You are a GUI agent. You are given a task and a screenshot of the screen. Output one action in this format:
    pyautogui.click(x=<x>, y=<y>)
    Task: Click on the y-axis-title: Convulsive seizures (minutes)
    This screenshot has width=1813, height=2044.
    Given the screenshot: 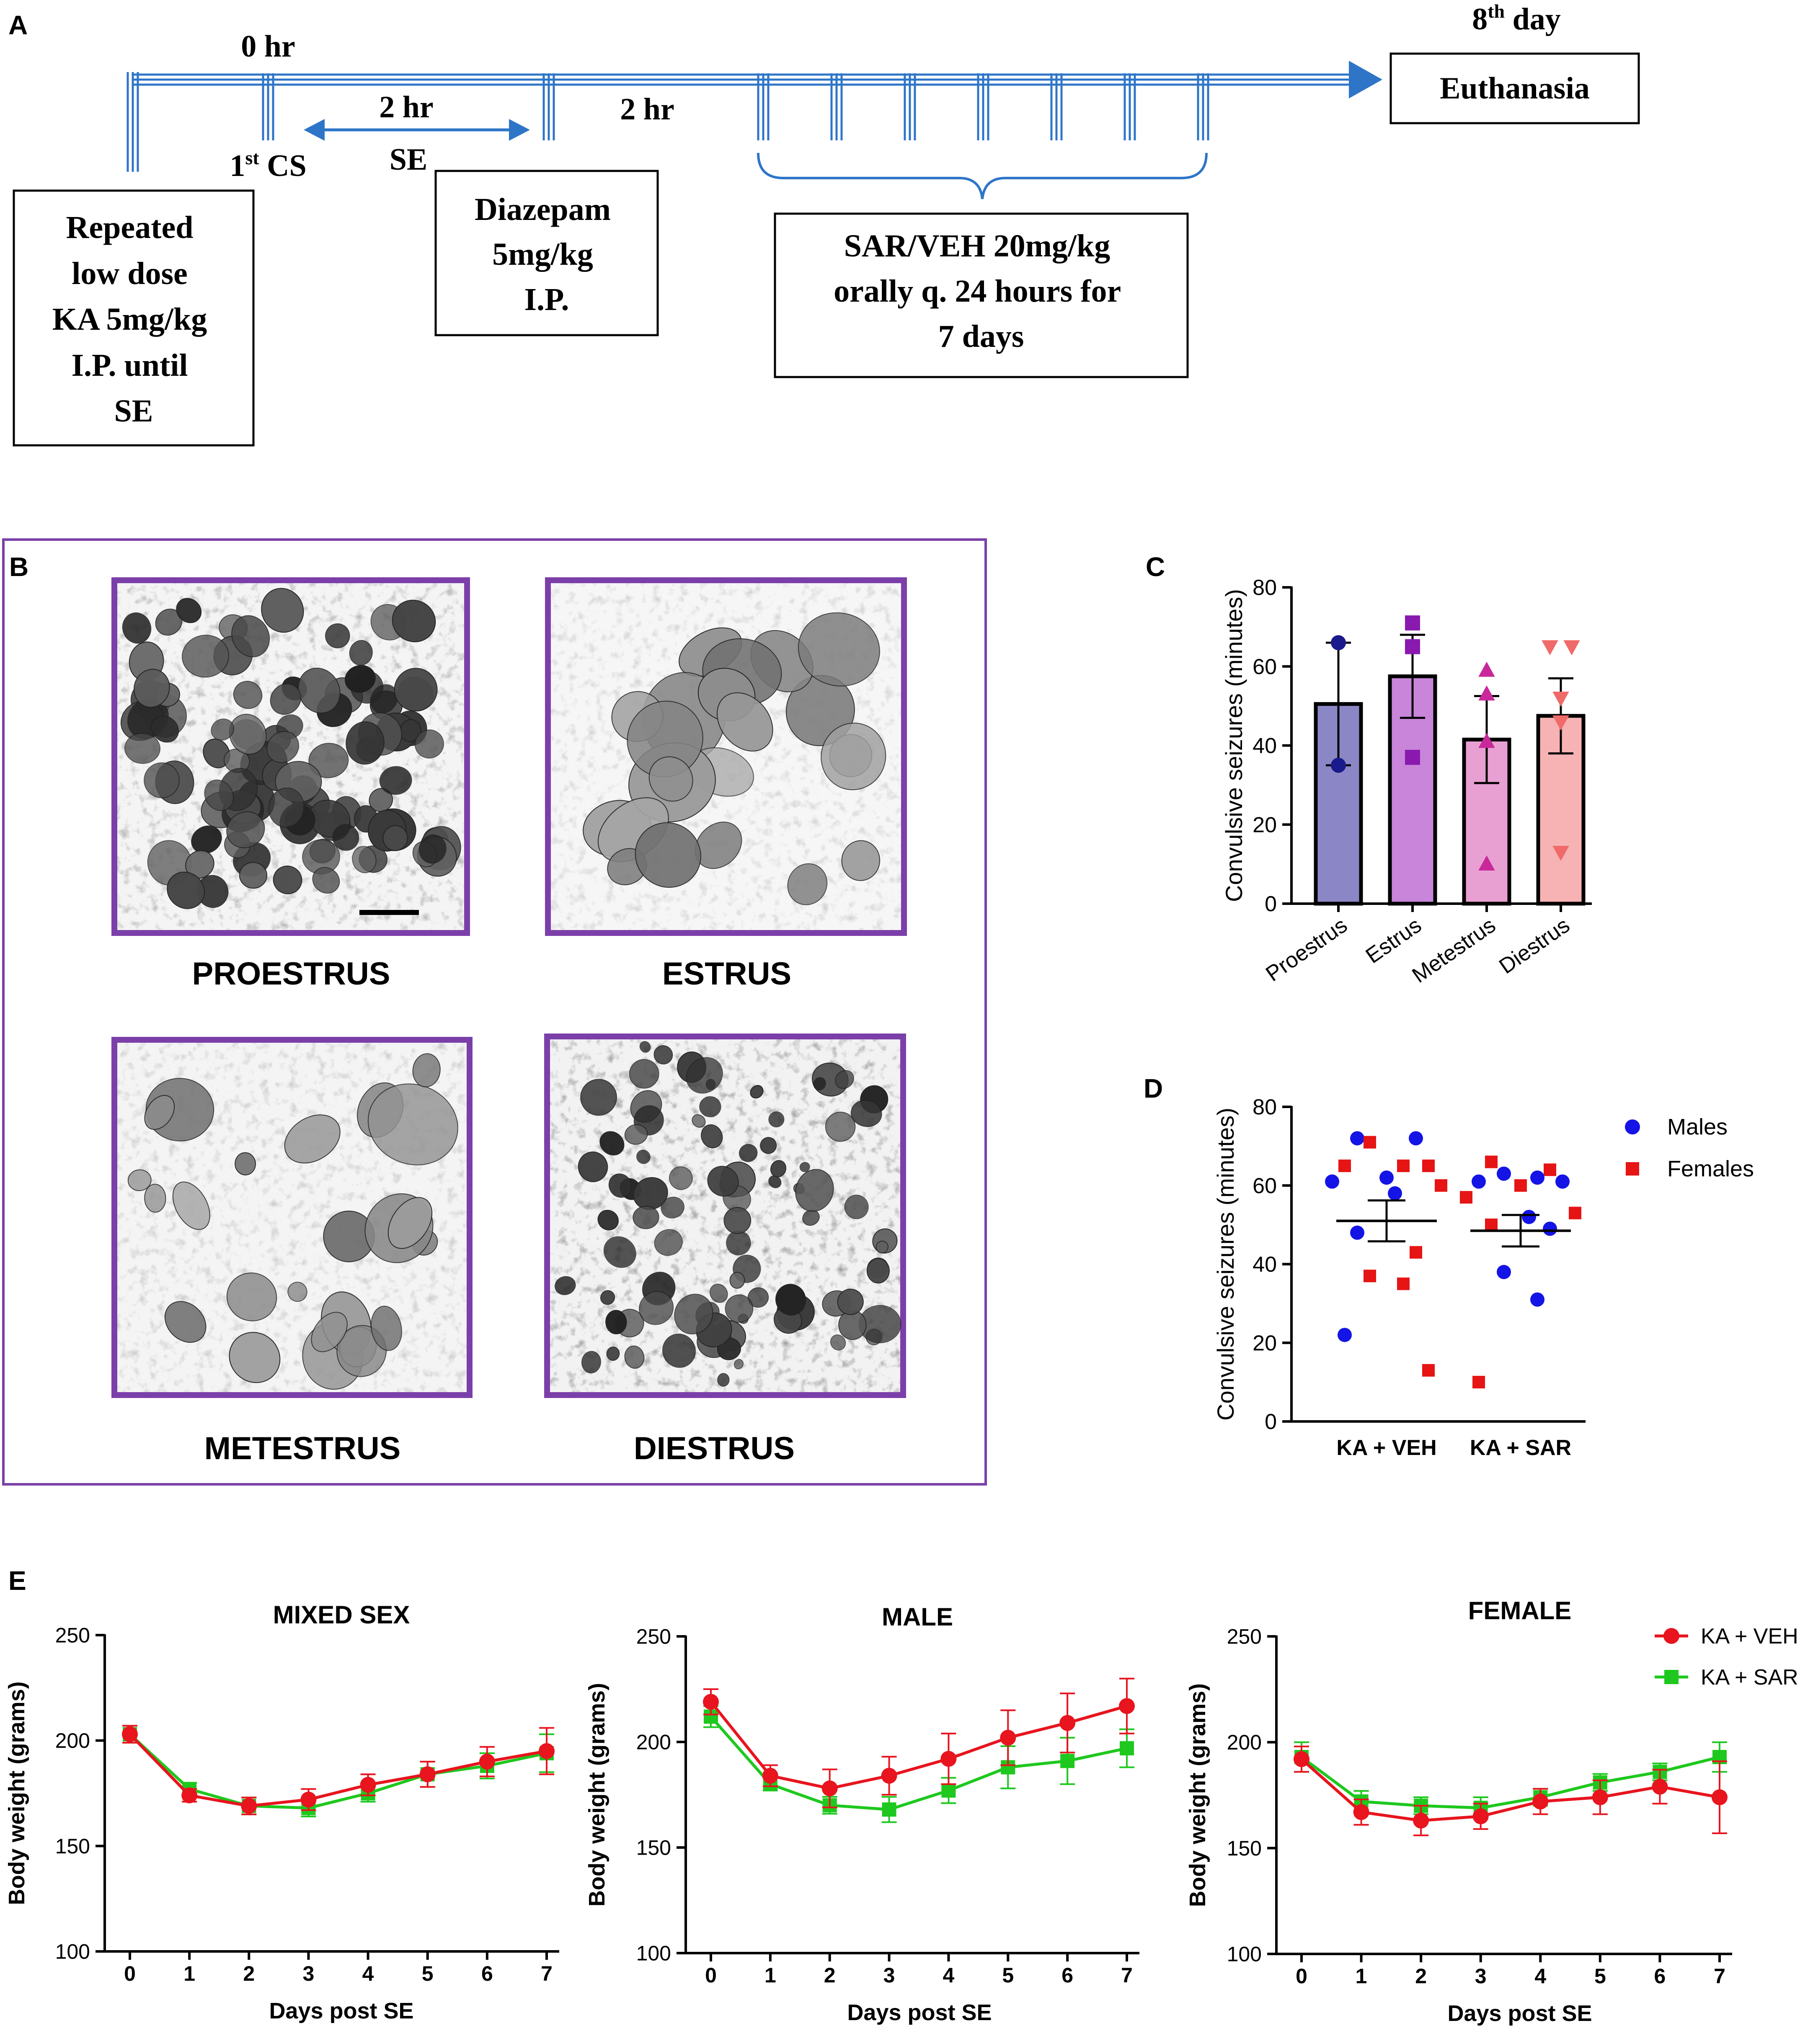 What is the action you would take?
    pyautogui.click(x=1234, y=745)
    